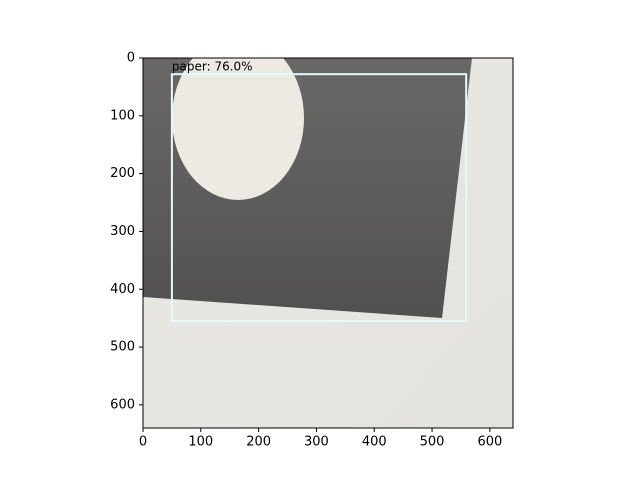 Image resolution: width=640 pixels, height=480 pixels. I want to click on y-tick-label: 0, so click(131, 58).